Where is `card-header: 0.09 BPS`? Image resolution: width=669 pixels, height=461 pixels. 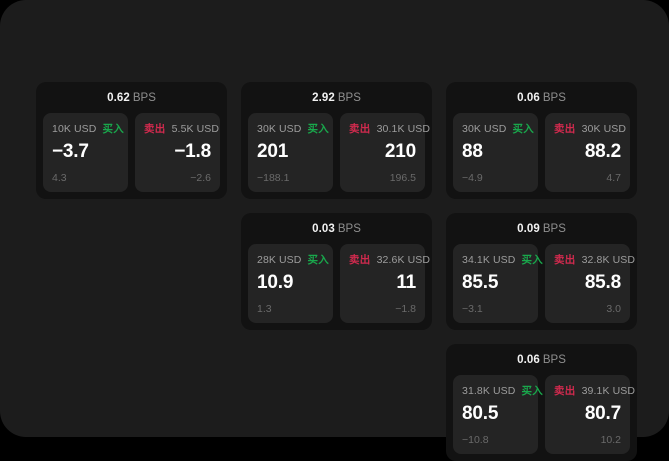 card-header: 0.09 BPS is located at coordinates (541, 232).